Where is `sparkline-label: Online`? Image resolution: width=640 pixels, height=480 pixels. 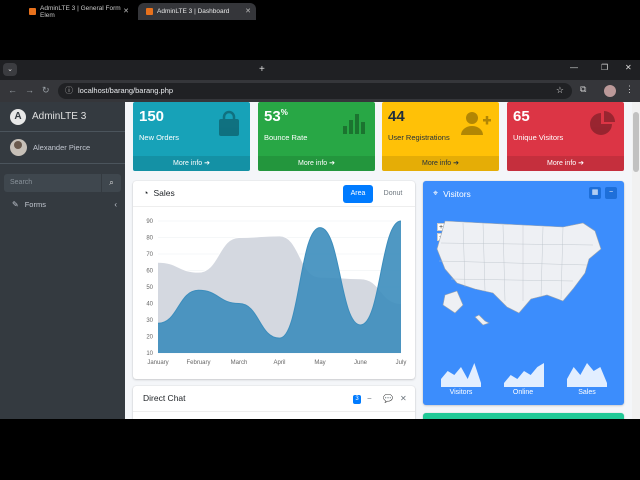
sparkline-label: Online is located at coordinates (523, 392).